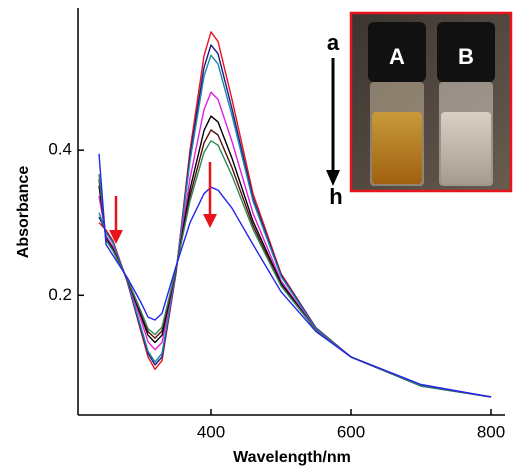 This screenshot has height=468, width=516. I want to click on order-arrow-head, so click(333, 178).